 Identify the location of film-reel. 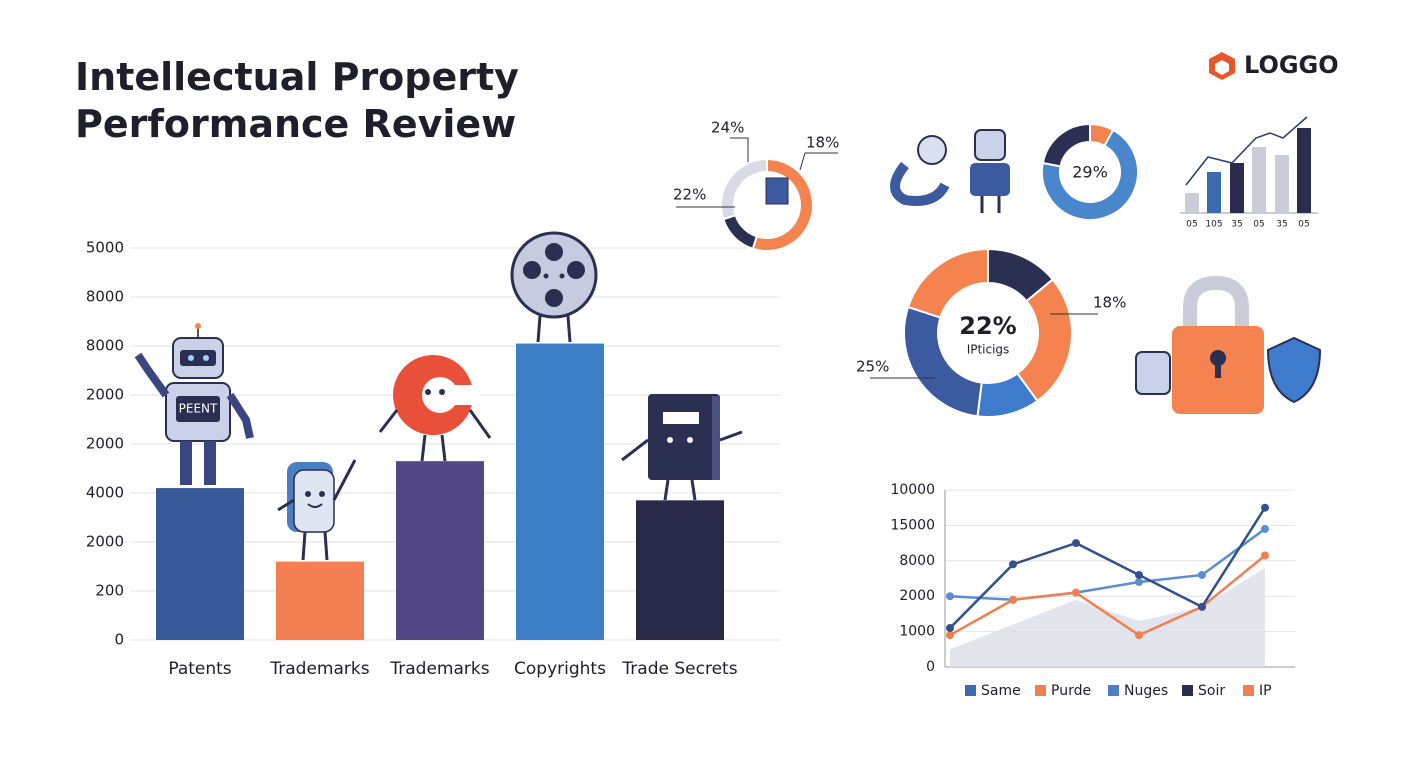
(554, 287).